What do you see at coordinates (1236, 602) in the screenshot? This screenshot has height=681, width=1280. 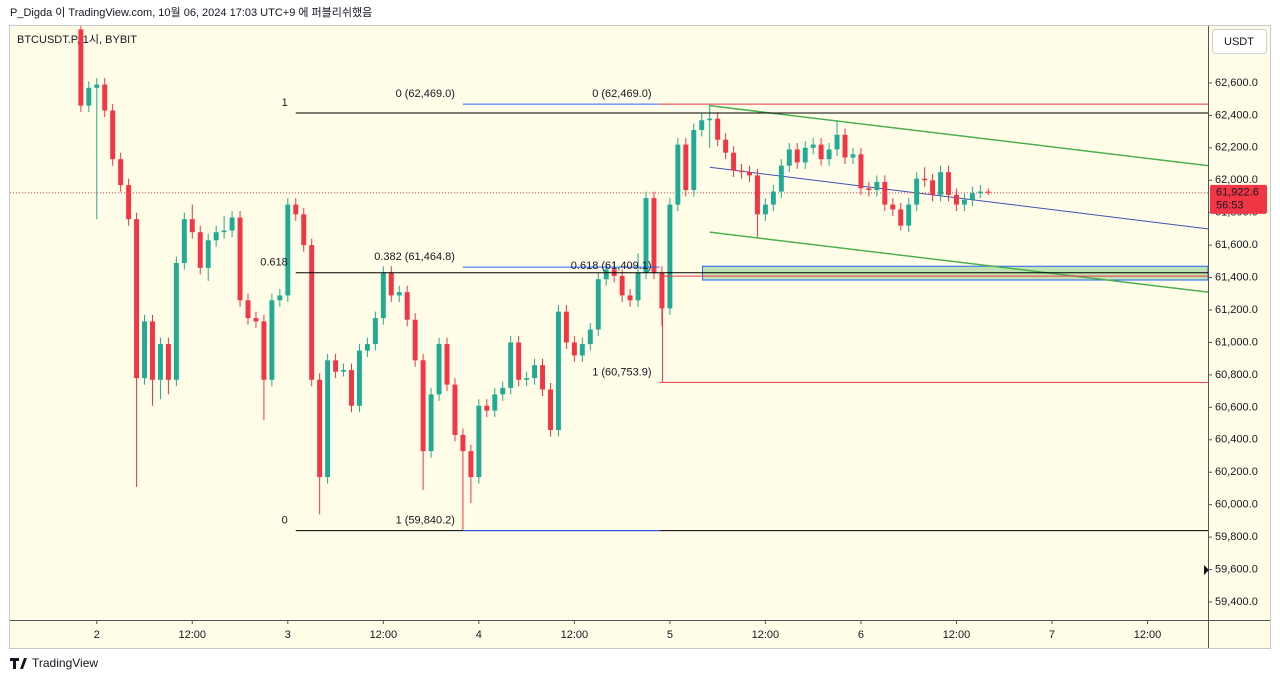 I see `y-tick-label: 59,400.0` at bounding box center [1236, 602].